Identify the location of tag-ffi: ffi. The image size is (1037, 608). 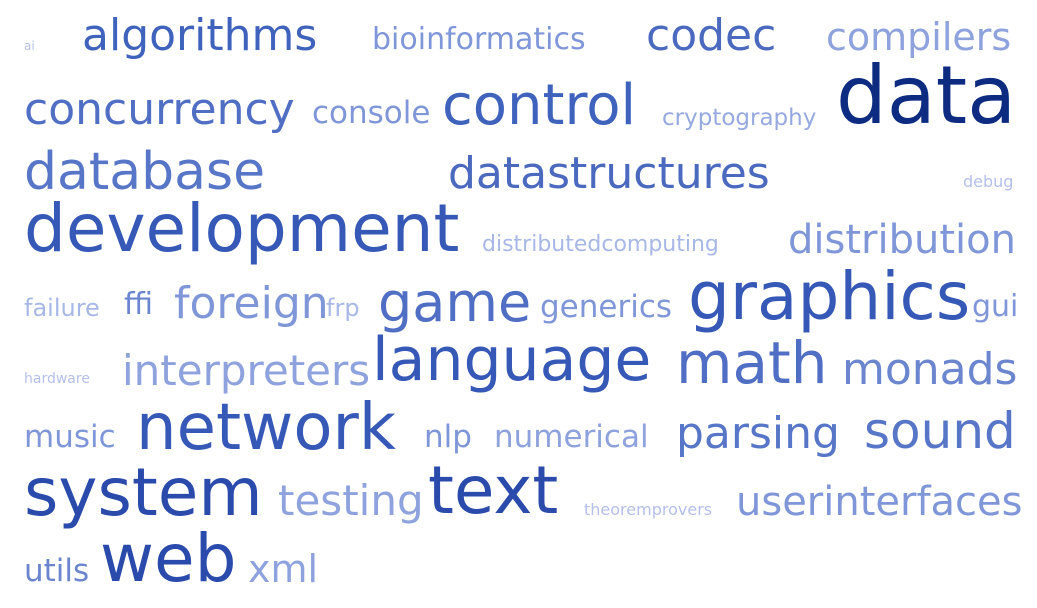
(139, 304).